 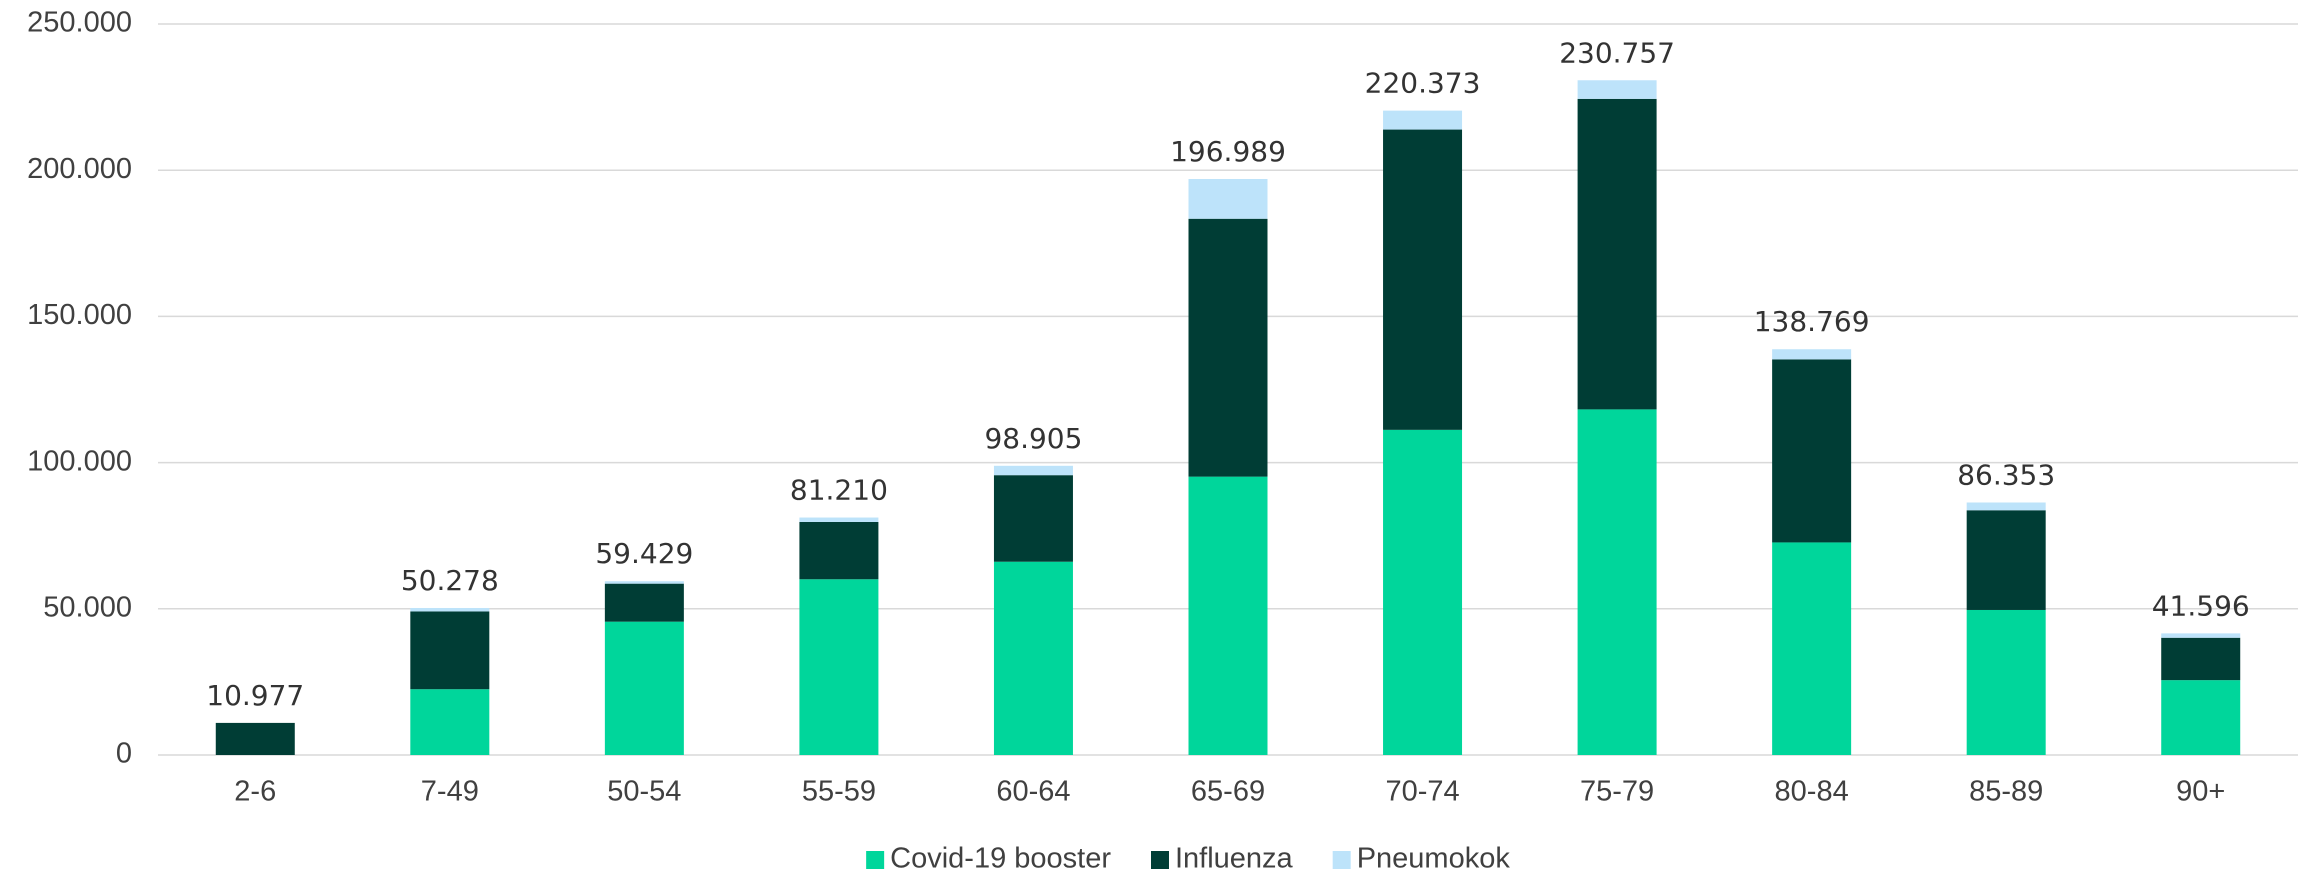 What do you see at coordinates (2006, 792) in the screenshot?
I see `x-tick-label: 85-89` at bounding box center [2006, 792].